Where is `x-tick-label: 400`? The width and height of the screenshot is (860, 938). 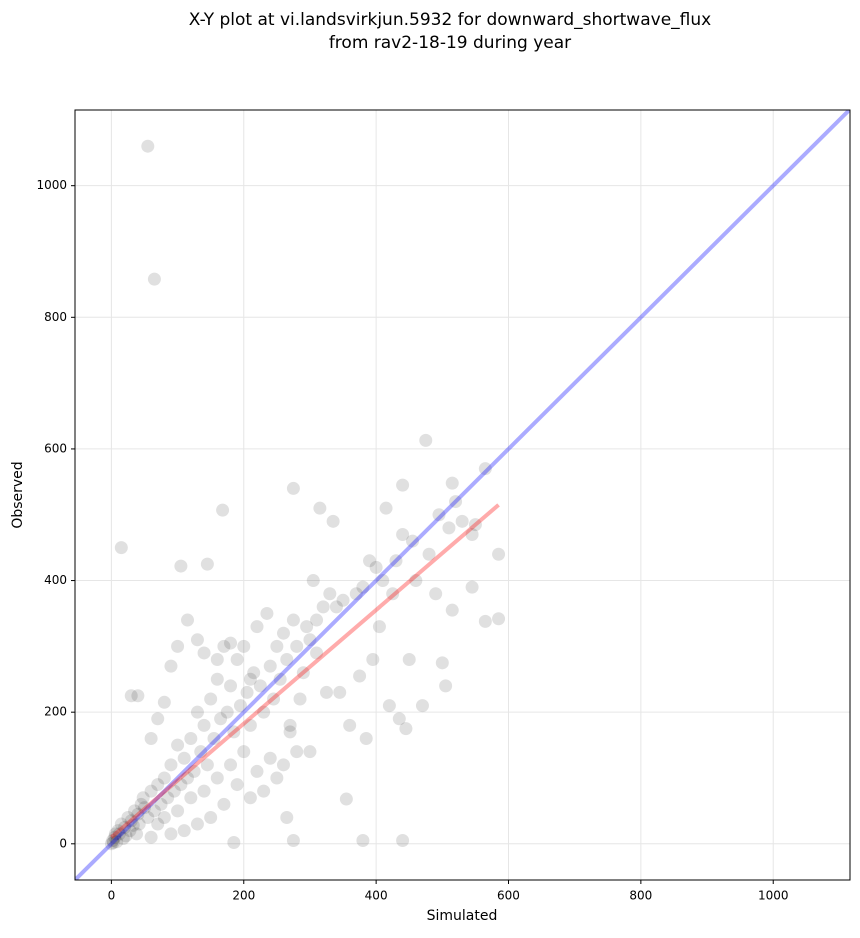 x-tick-label: 400 is located at coordinates (376, 896).